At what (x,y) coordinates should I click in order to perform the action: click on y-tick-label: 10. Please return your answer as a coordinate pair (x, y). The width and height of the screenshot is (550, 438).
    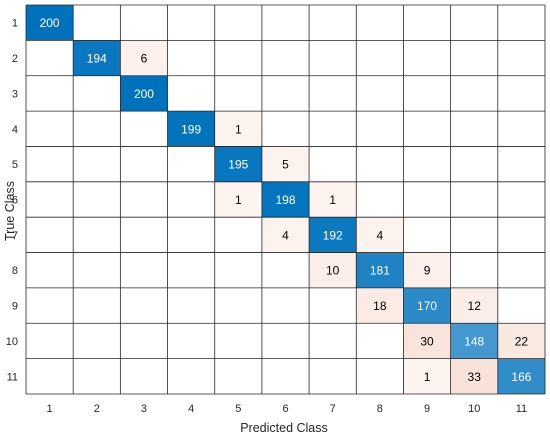
    Looking at the image, I should click on (12, 342).